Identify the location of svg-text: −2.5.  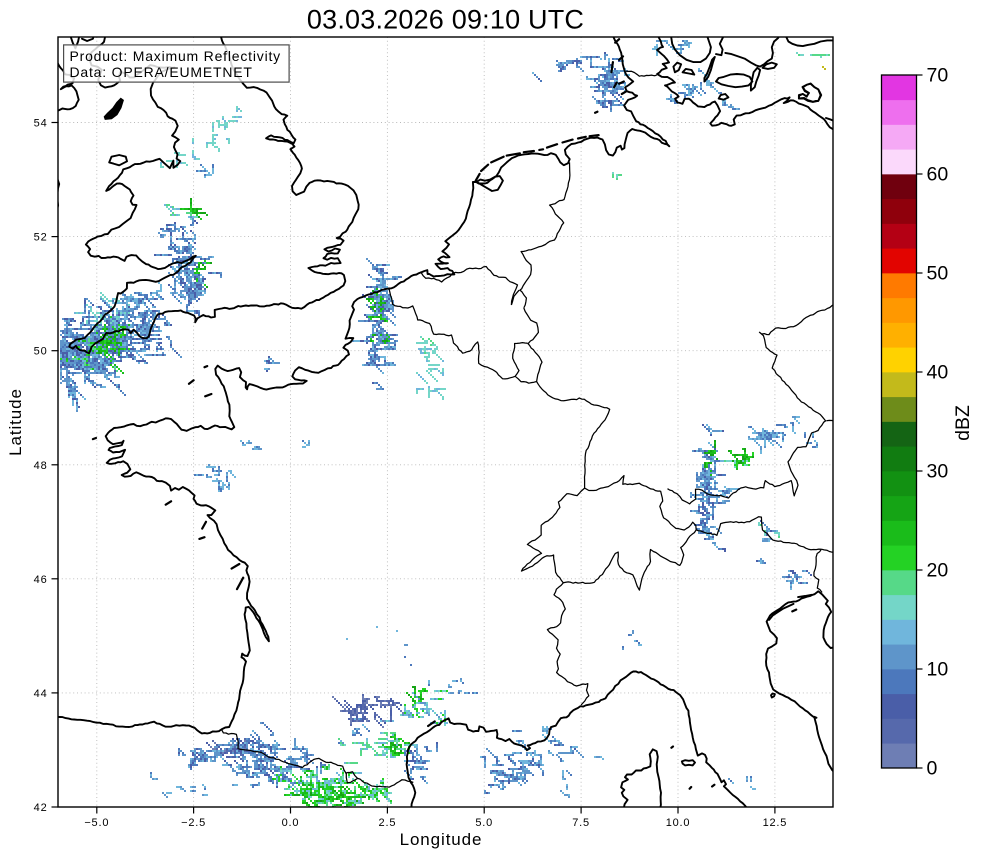
(193, 823).